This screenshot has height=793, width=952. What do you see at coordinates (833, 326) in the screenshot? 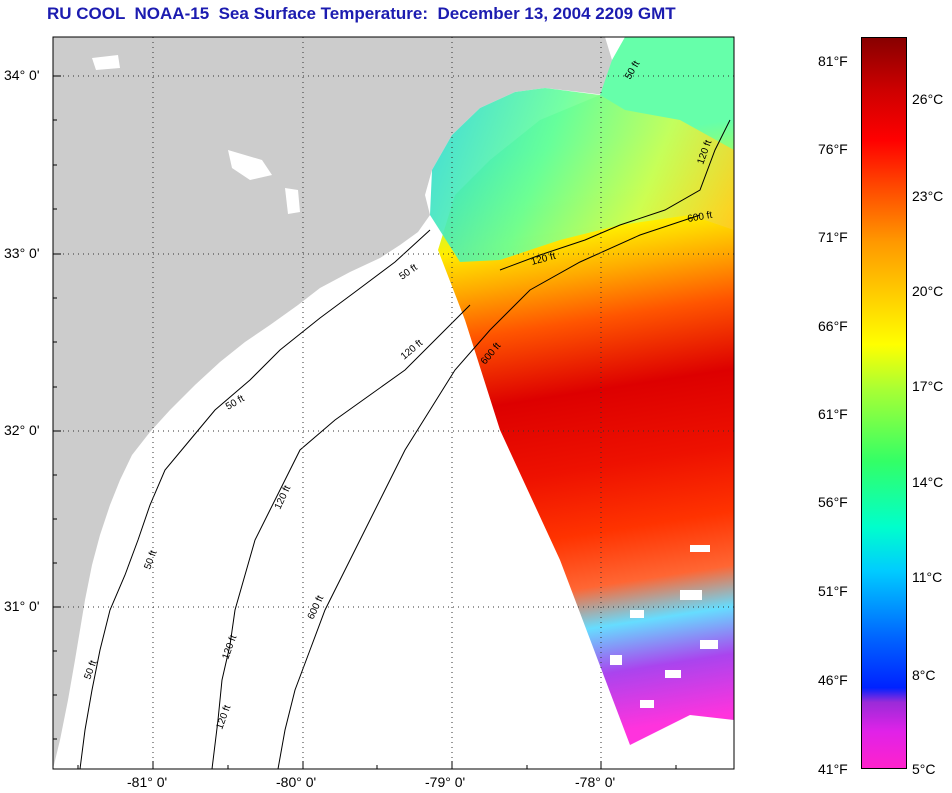
I see `colorbar-f-label-66: 66°F` at bounding box center [833, 326].